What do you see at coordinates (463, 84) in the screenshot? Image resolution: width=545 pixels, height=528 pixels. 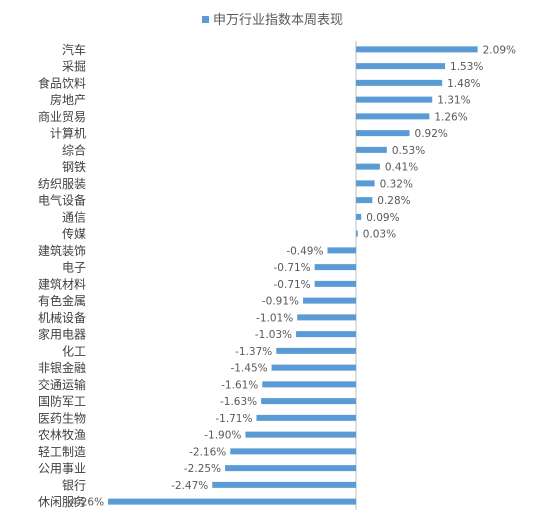 I see `data-label: 1.48%` at bounding box center [463, 84].